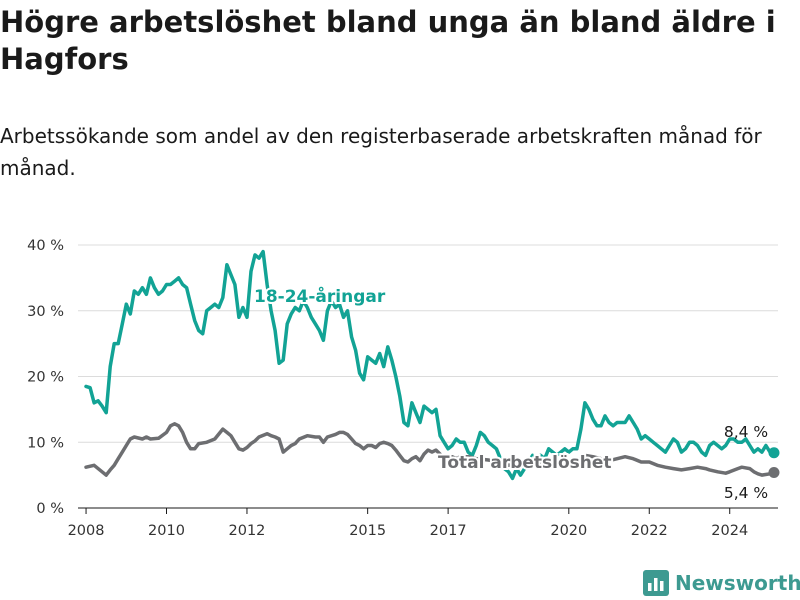  What do you see at coordinates (367, 531) in the screenshot?
I see `x-tick-label: 2015` at bounding box center [367, 531].